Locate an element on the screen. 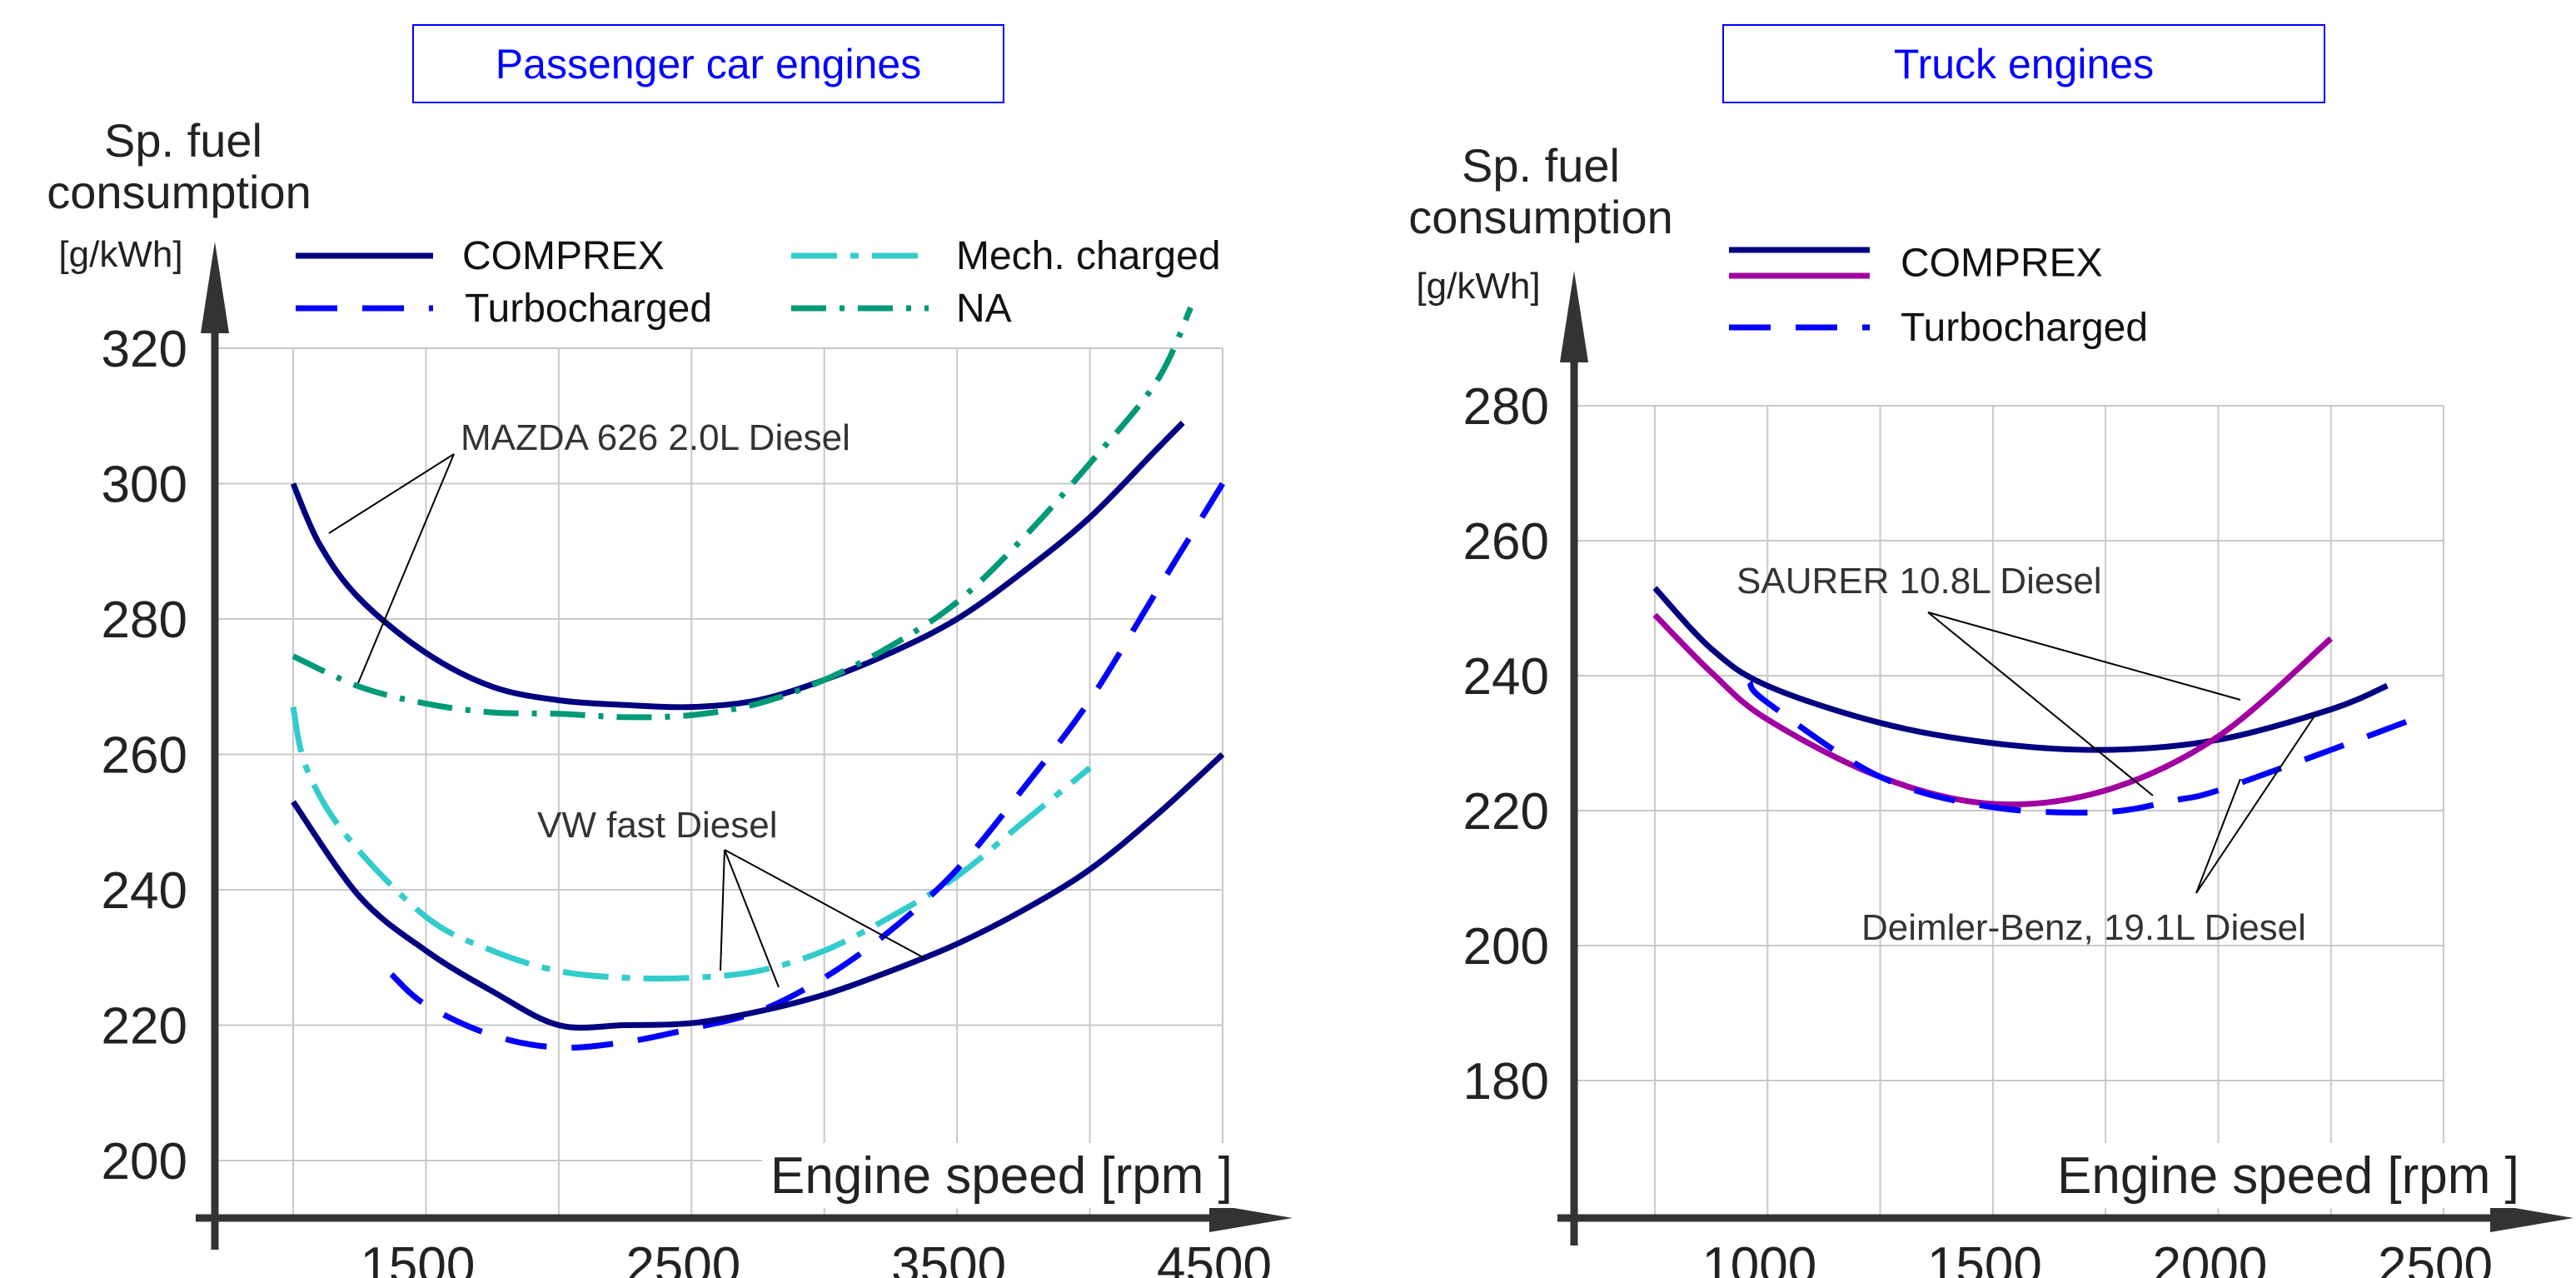 The height and width of the screenshot is (1278, 2576). series-line-mech-charged-vw-fast-diesel- is located at coordinates (691, 844).